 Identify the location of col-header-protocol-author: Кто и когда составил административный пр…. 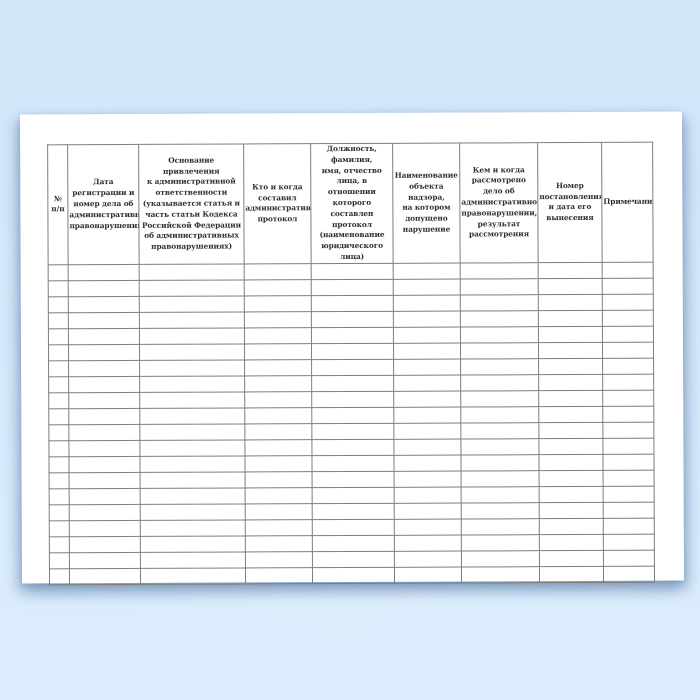
(277, 203).